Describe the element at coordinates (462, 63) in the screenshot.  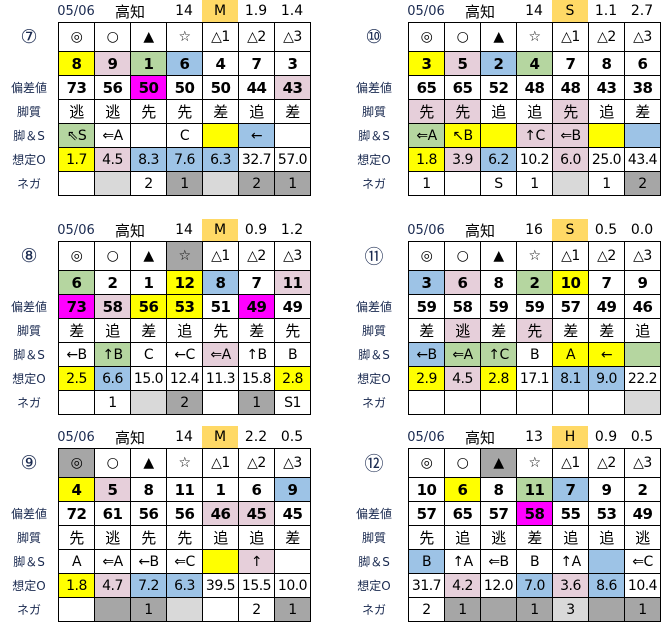
I see `grid-cell: 5` at that location.